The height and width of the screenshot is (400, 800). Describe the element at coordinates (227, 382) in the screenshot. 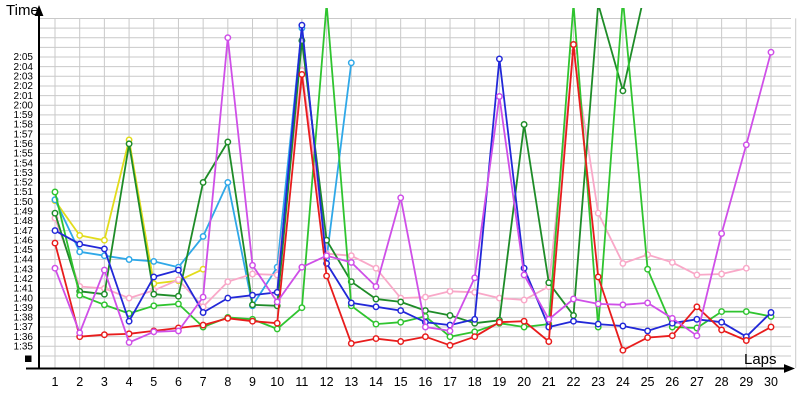

I see `x-tick-label: 8` at that location.